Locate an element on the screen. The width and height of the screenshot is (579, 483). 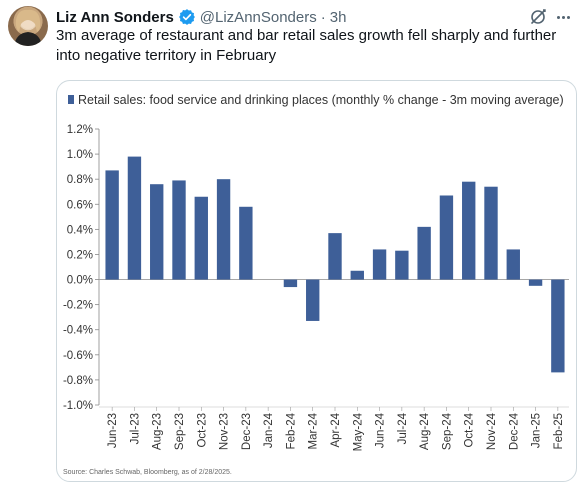
y-tick-label: 0.8% is located at coordinates (80, 180).